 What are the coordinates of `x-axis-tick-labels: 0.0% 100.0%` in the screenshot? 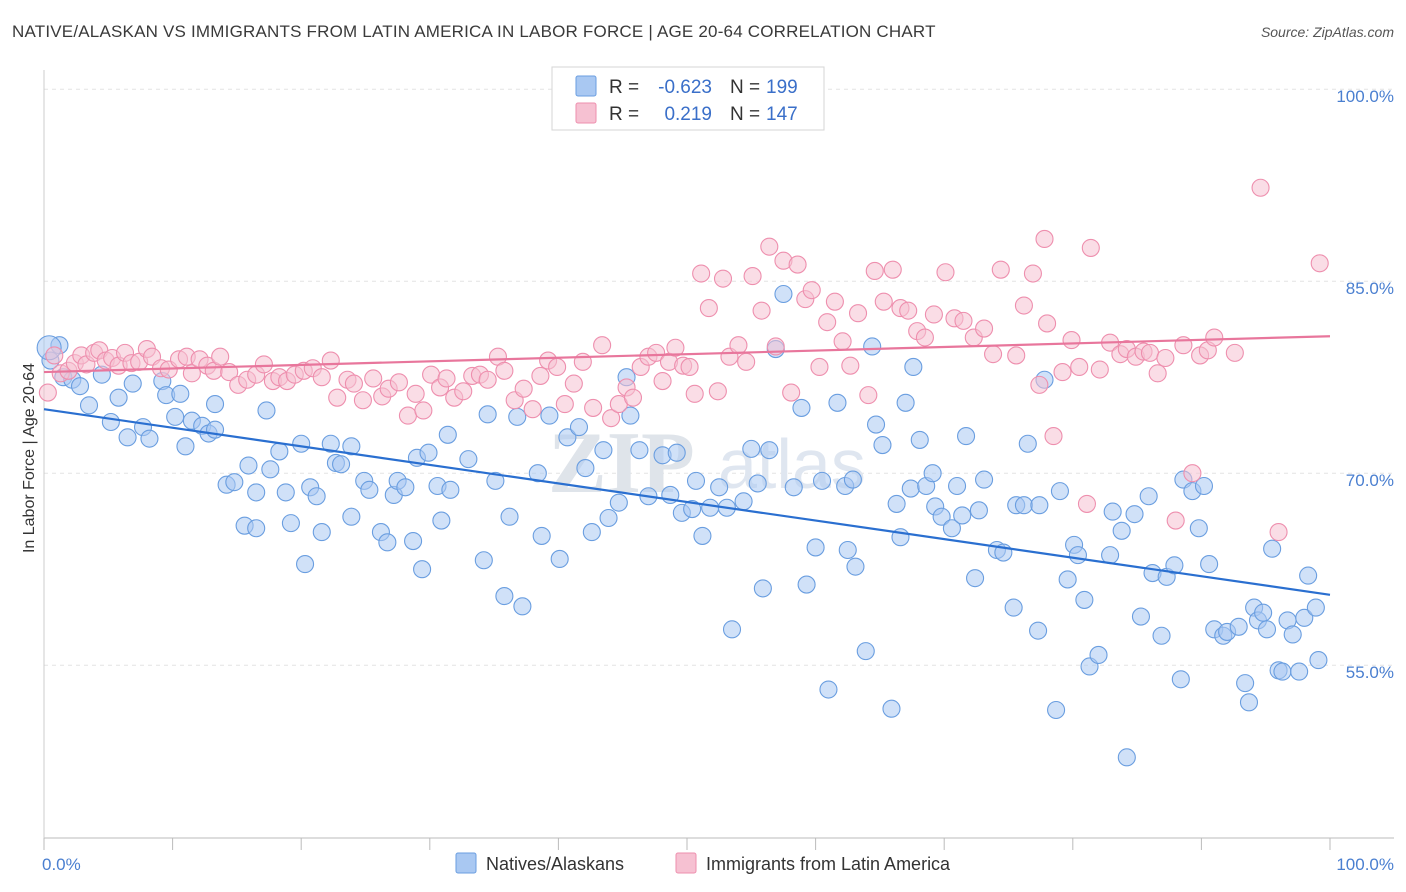 It's located at (718, 864).